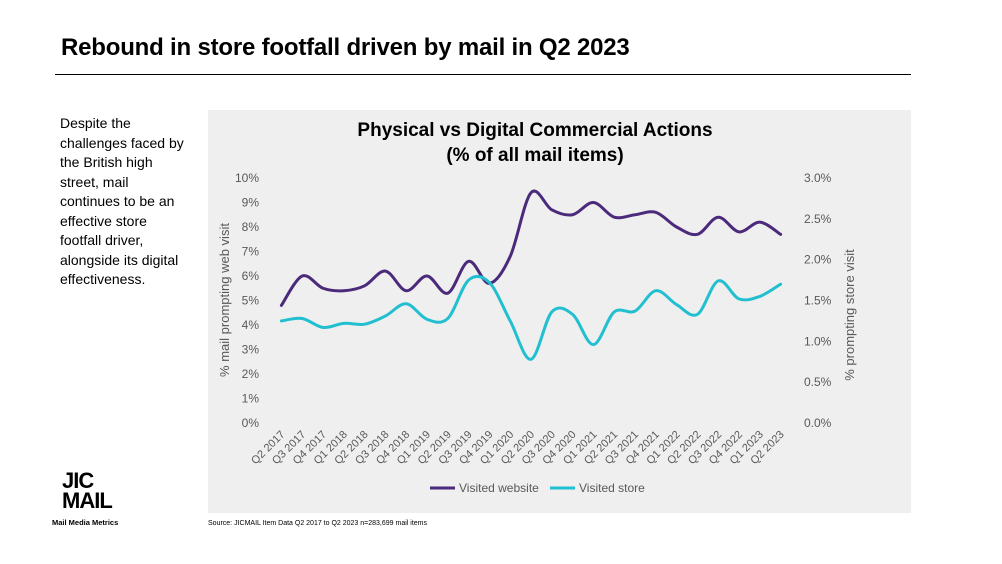  Describe the element at coordinates (251, 423) in the screenshot. I see `y-tick-left-label: 0%` at that location.